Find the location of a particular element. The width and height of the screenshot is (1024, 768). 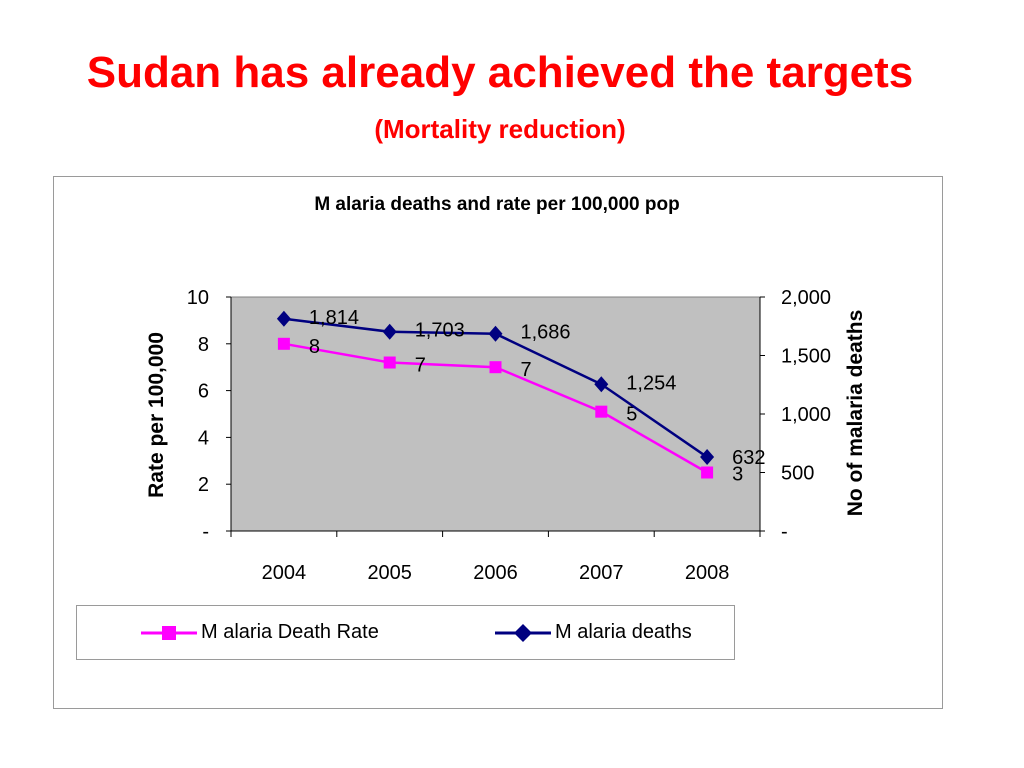

rate-data-label: 5 is located at coordinates (631, 415).